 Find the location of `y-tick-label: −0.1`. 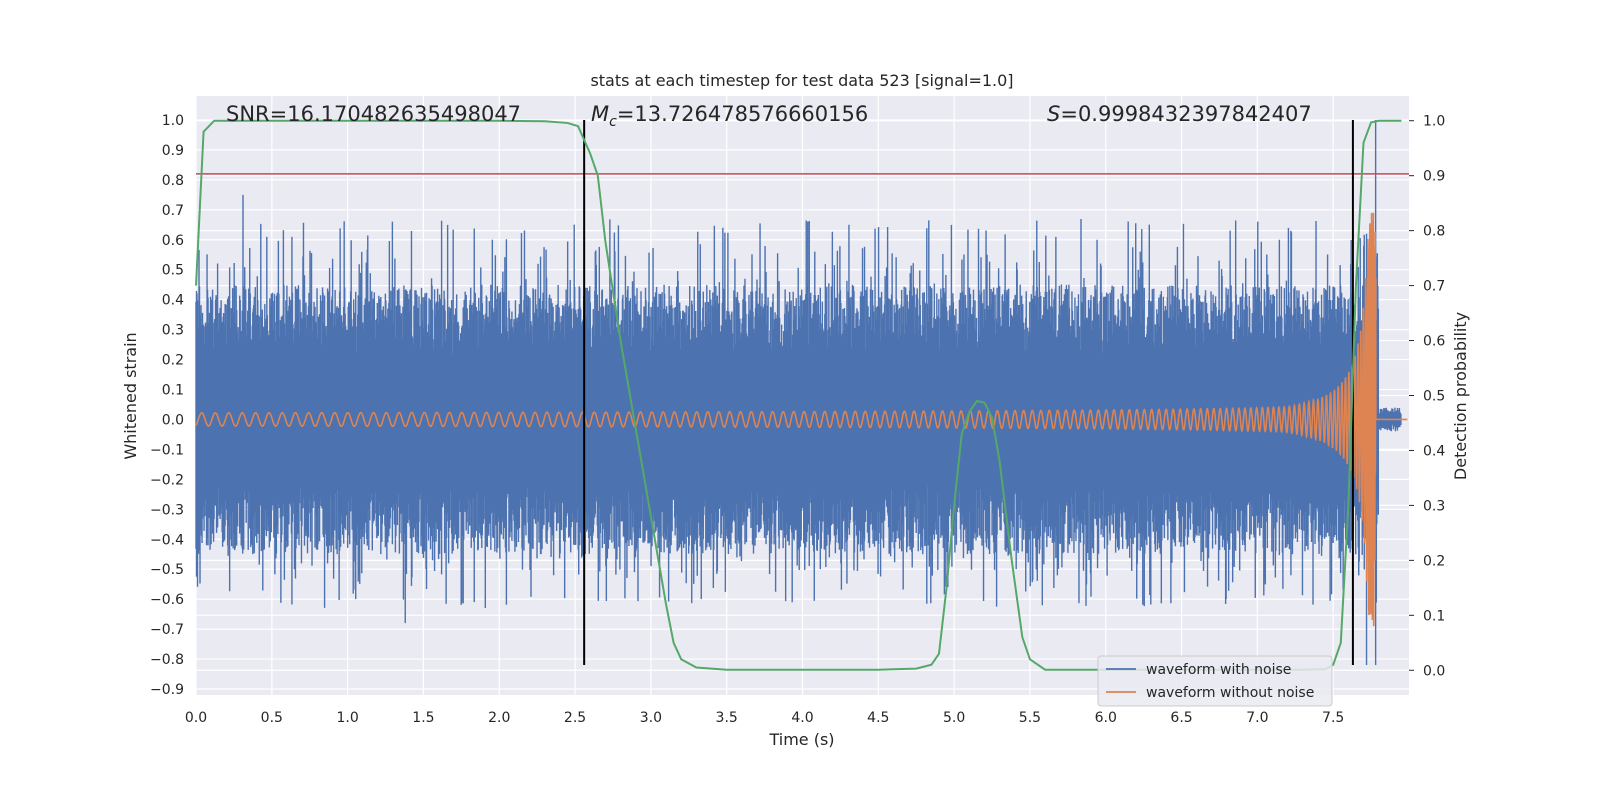

y-tick-label: −0.1 is located at coordinates (167, 450).